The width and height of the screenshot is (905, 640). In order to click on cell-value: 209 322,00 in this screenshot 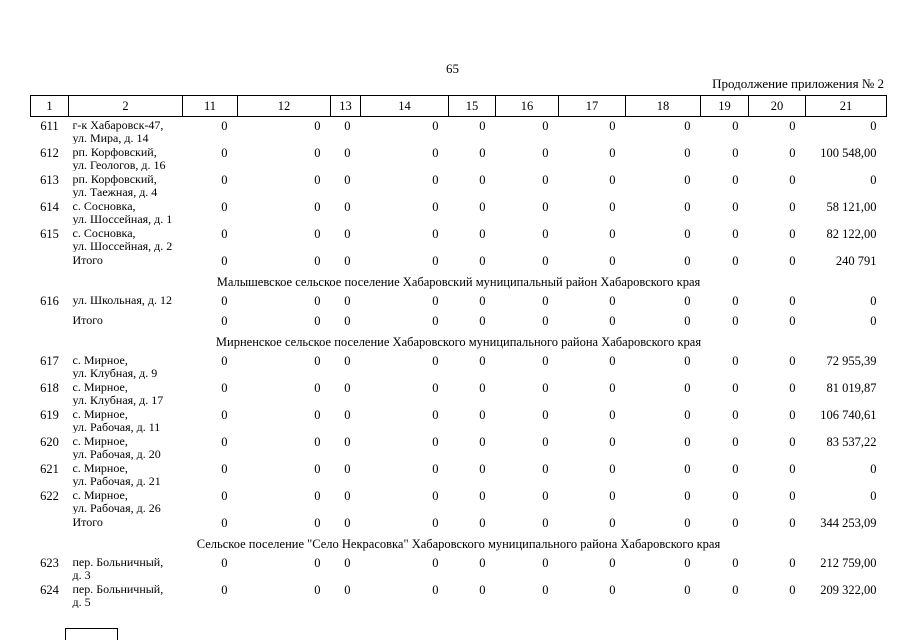, I will do `click(848, 590)`.